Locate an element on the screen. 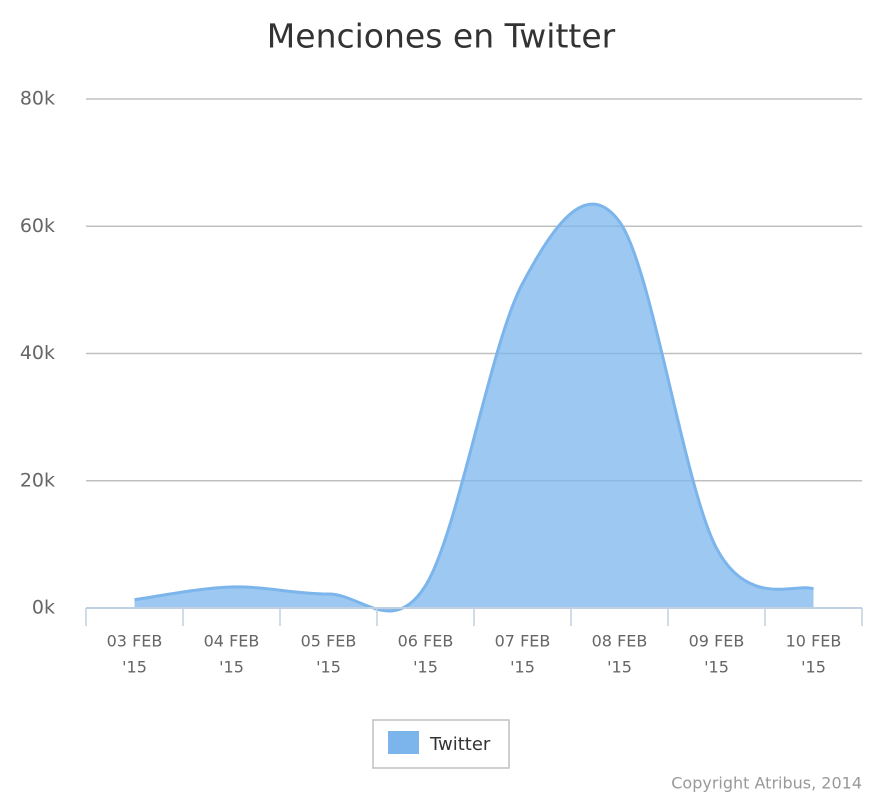 This screenshot has width=882, height=804. x-tick-label: 05 FEB is located at coordinates (329, 641).